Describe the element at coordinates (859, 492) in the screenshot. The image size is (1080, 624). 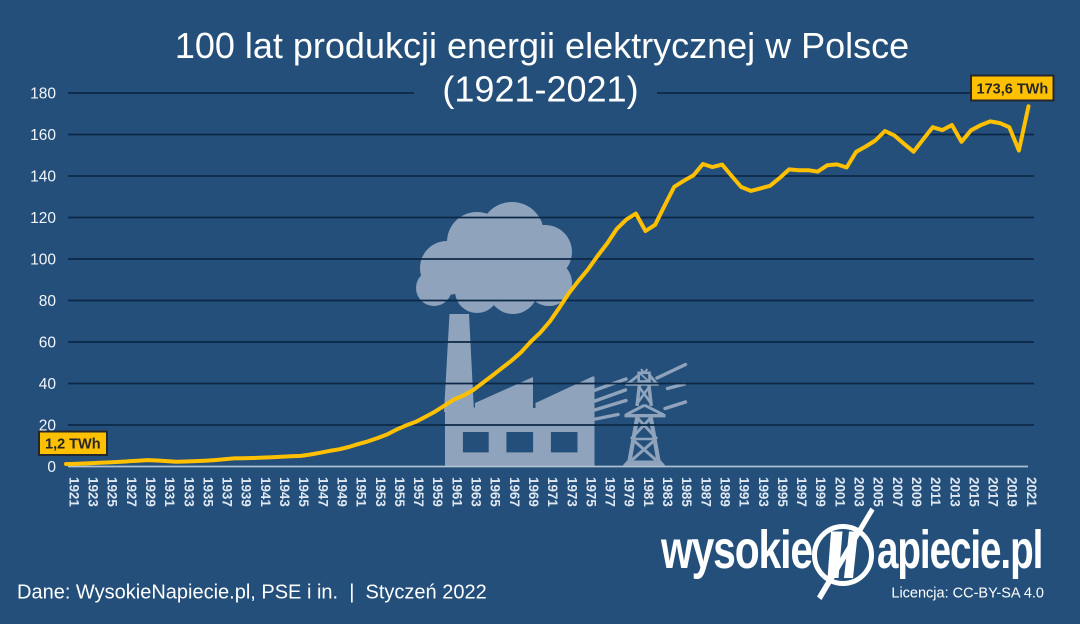
I see `svg-text: 2003` at that location.